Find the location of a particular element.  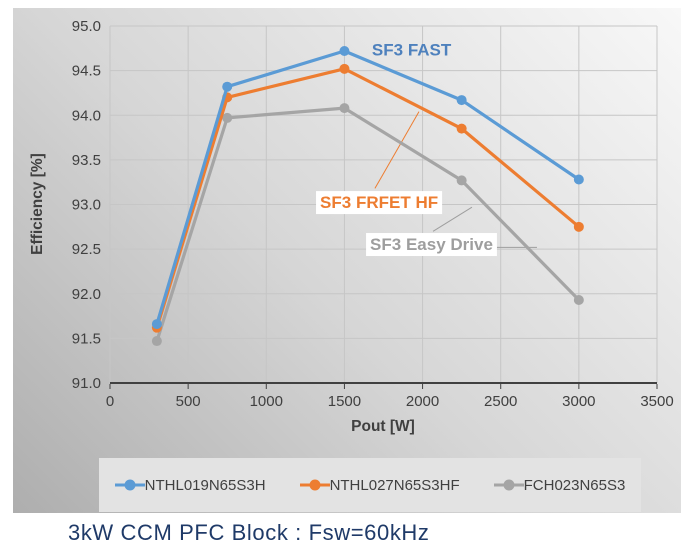

chart-caption: 3kW CCM PFC Block : Fsw=60kHz is located at coordinates (249, 532).